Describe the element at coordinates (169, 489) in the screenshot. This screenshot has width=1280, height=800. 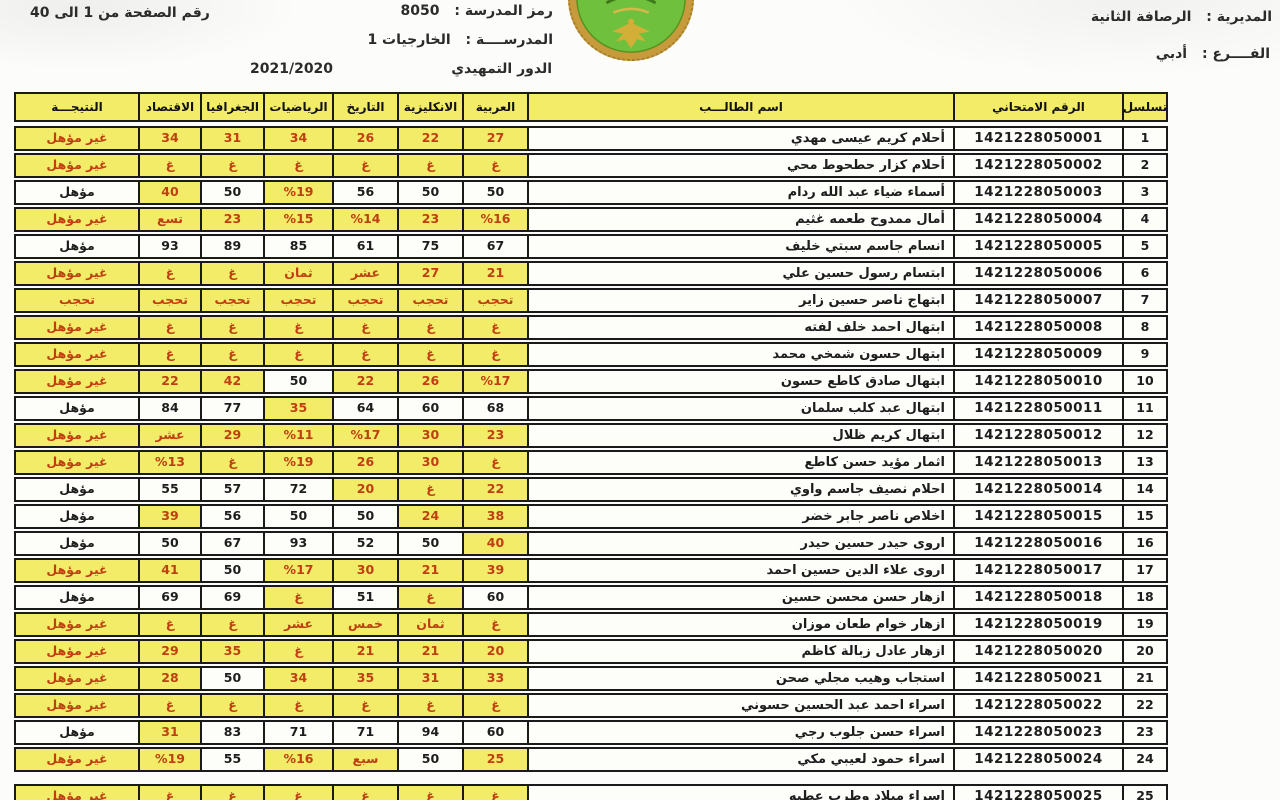
I see `economics-score-cell: 55` at that location.